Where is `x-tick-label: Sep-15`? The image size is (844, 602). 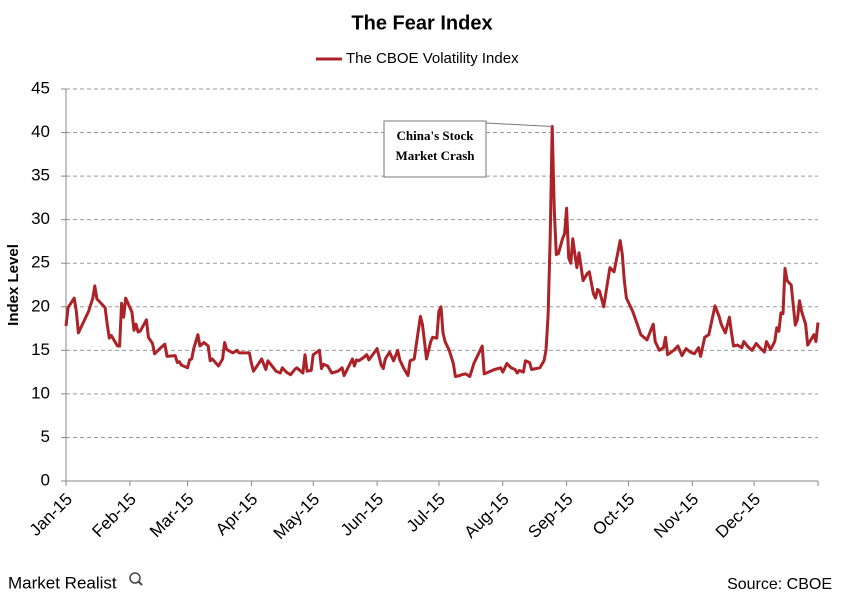
x-tick-label: Sep-15 is located at coordinates (550, 516).